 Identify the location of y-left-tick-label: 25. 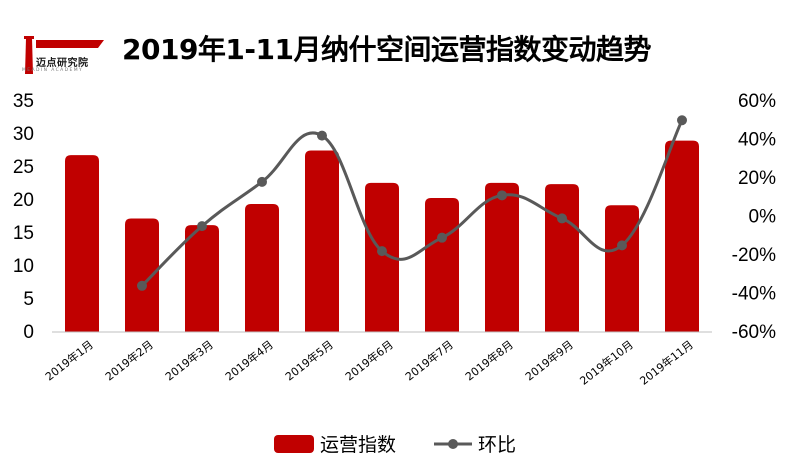
(23, 167).